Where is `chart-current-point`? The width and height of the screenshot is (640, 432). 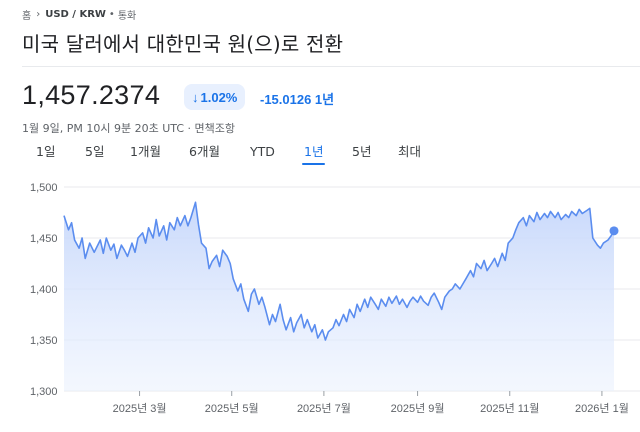
chart-current-point is located at coordinates (614, 231).